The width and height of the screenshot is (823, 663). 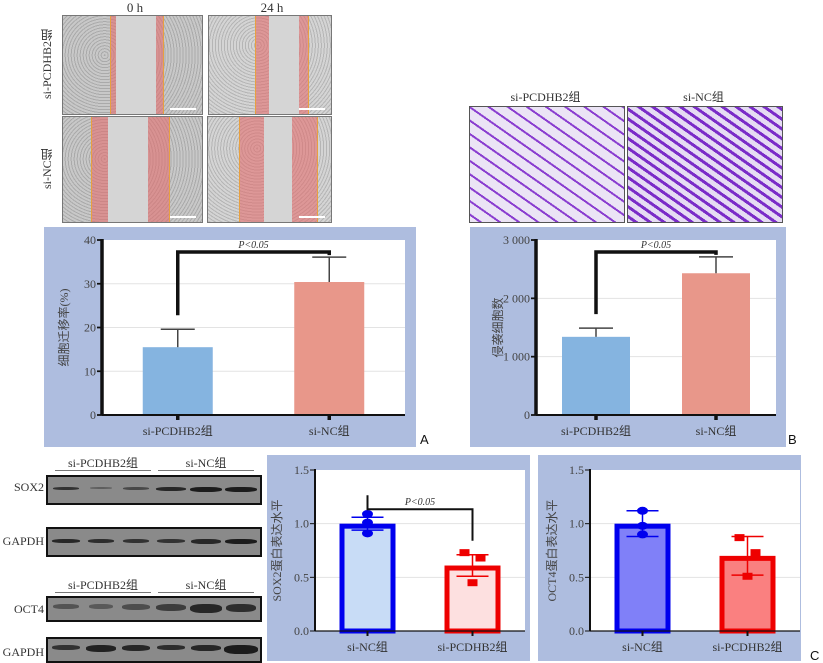 I want to click on blot-group-label-nc: si-NC组, so click(x=206, y=463).